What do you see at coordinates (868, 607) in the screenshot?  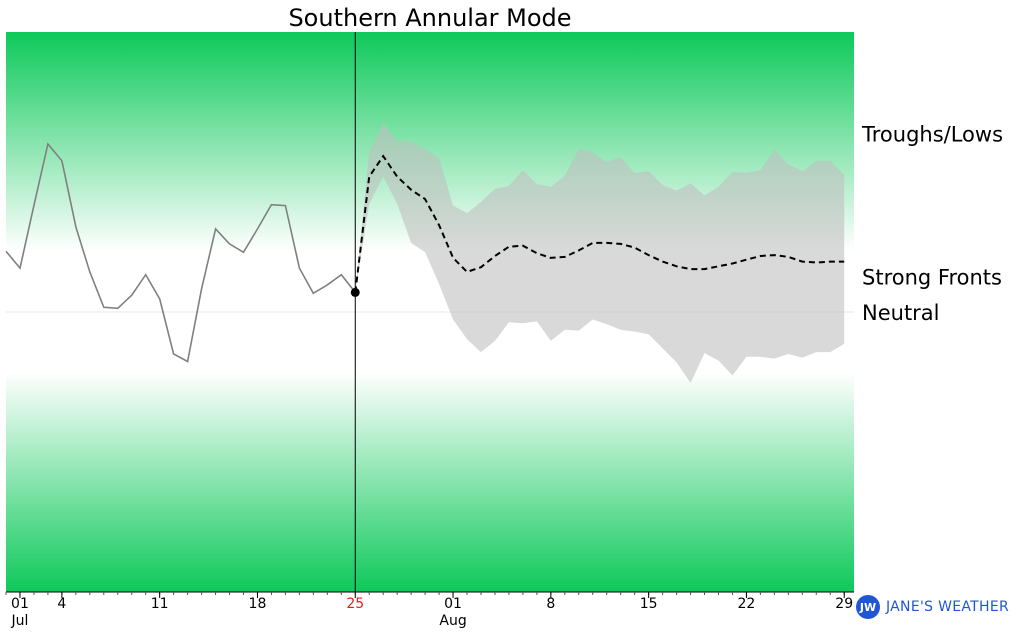 I see `brand-badge: JW` at bounding box center [868, 607].